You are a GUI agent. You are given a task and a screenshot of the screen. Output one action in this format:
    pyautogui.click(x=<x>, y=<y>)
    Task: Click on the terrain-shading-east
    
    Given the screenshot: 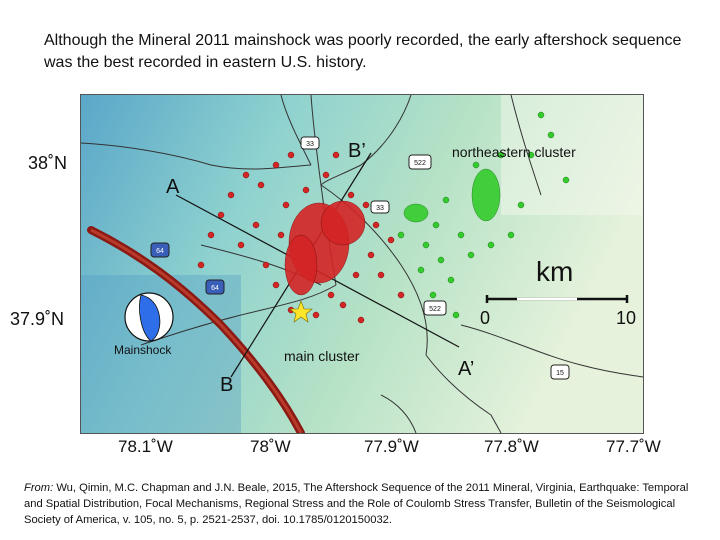 What is the action you would take?
    pyautogui.click(x=572, y=155)
    